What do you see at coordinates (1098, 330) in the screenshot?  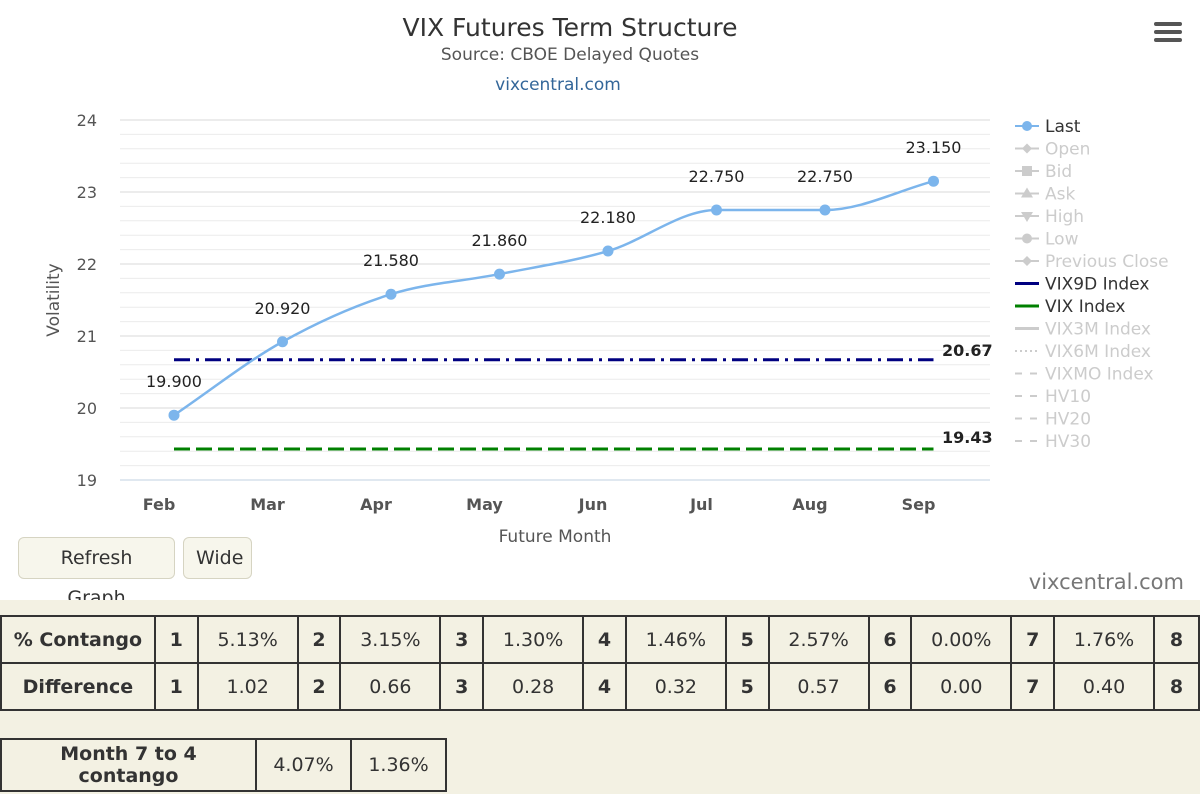 I see `legend-item: VIX3M Index` at bounding box center [1098, 330].